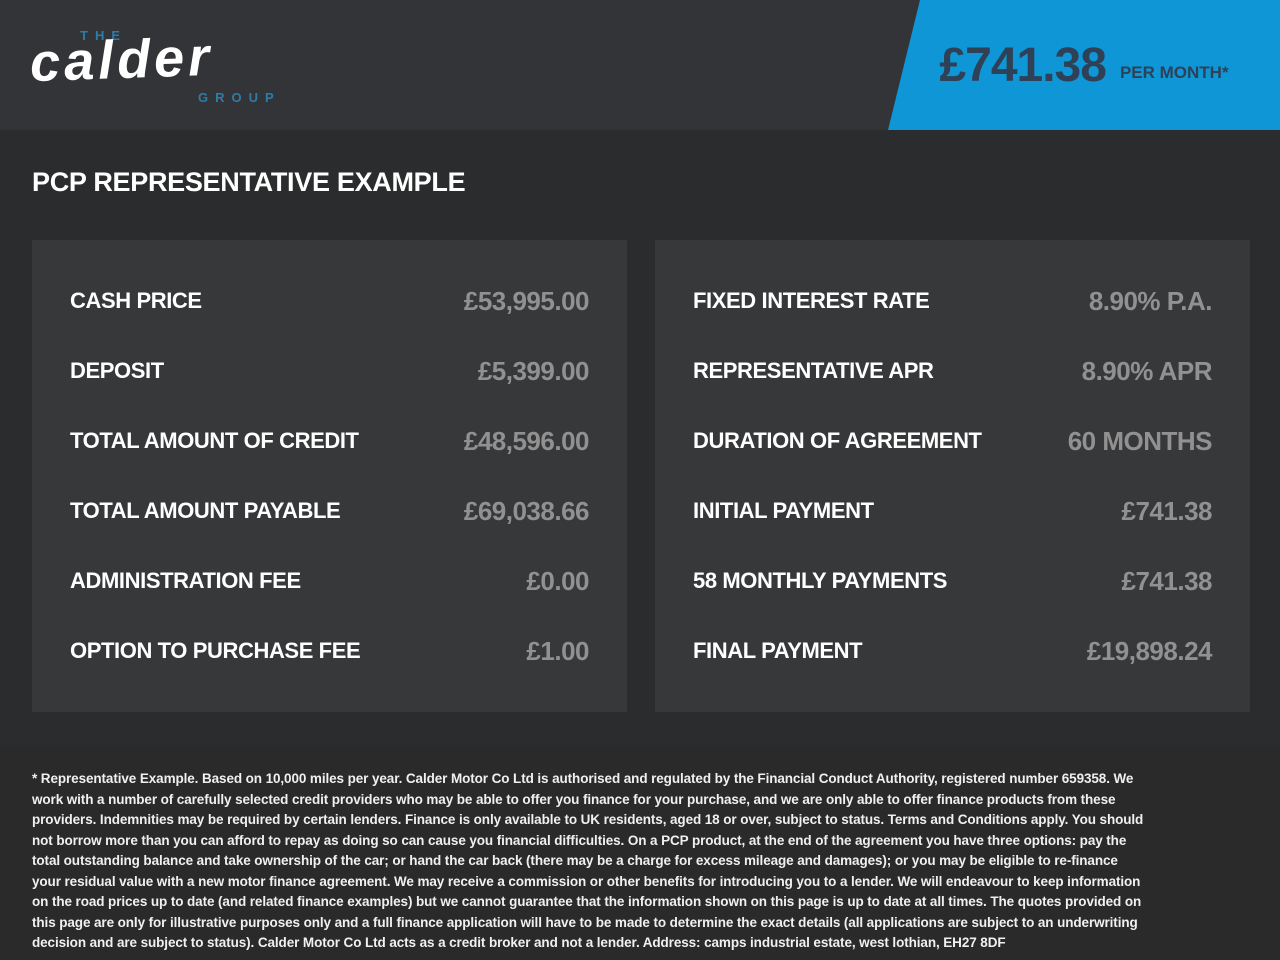 This screenshot has width=1280, height=960. What do you see at coordinates (640, 65) in the screenshot?
I see `header-bar: THE calder GROUP £741.38 PER MONTH*` at bounding box center [640, 65].